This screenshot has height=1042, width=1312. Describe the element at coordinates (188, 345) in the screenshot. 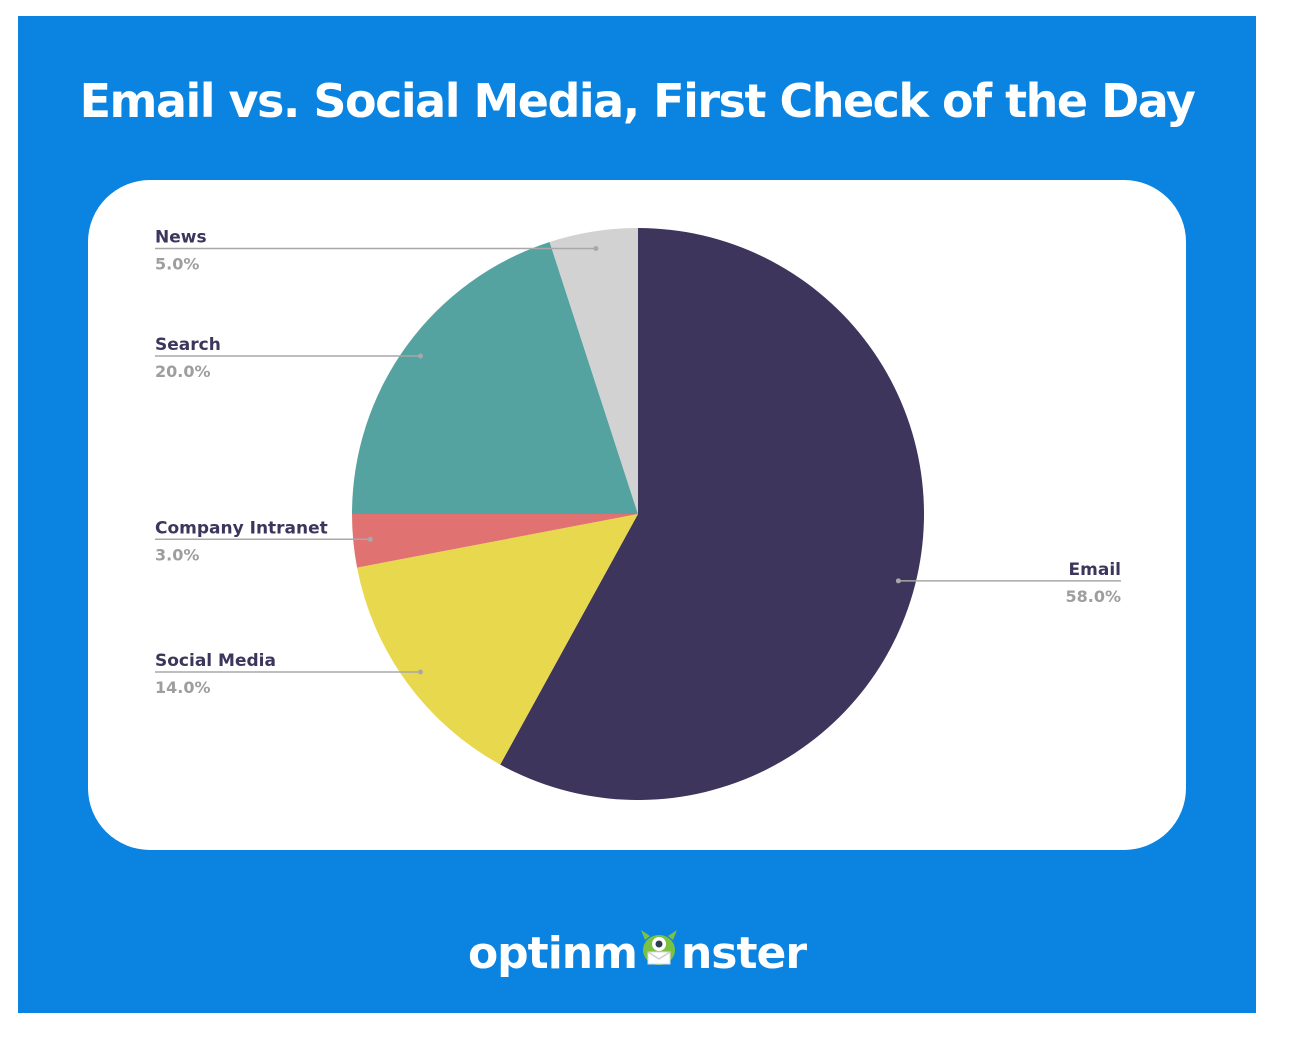

I see `slice-label-search: Search` at that location.